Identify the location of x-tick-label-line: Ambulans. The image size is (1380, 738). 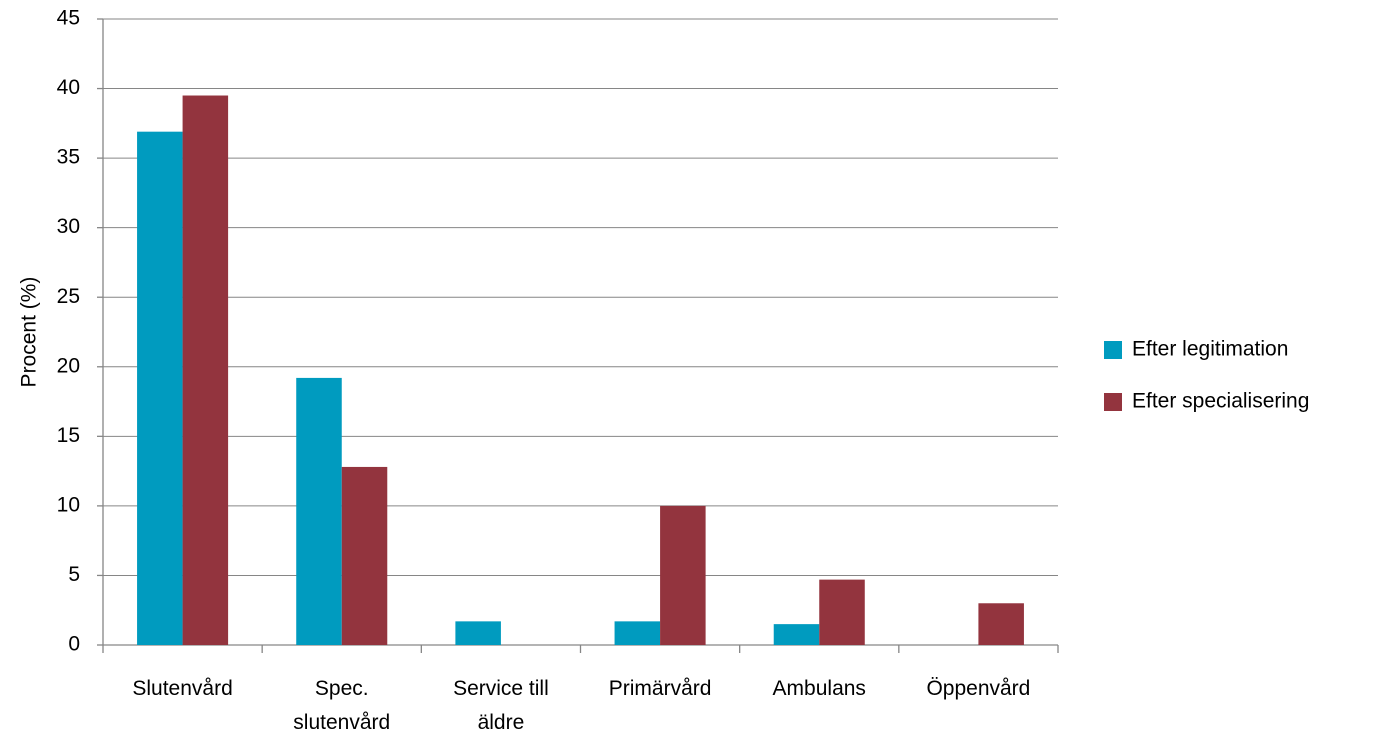
(819, 688).